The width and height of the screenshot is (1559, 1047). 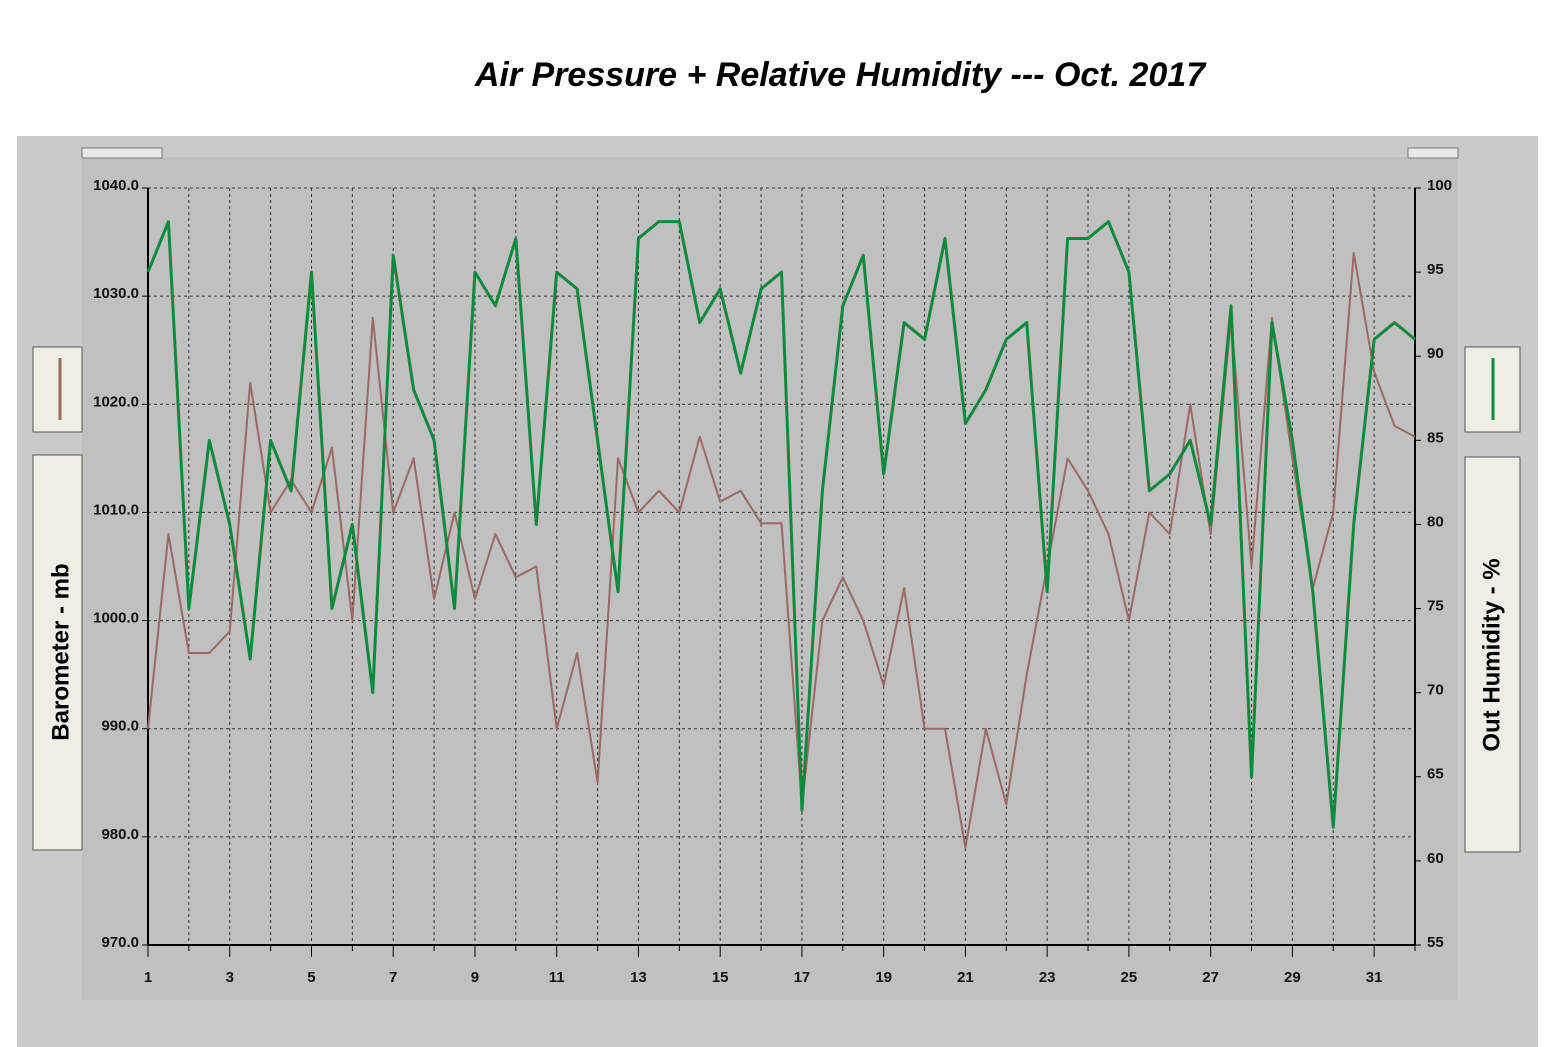 I want to click on legend-box, so click(x=57, y=389).